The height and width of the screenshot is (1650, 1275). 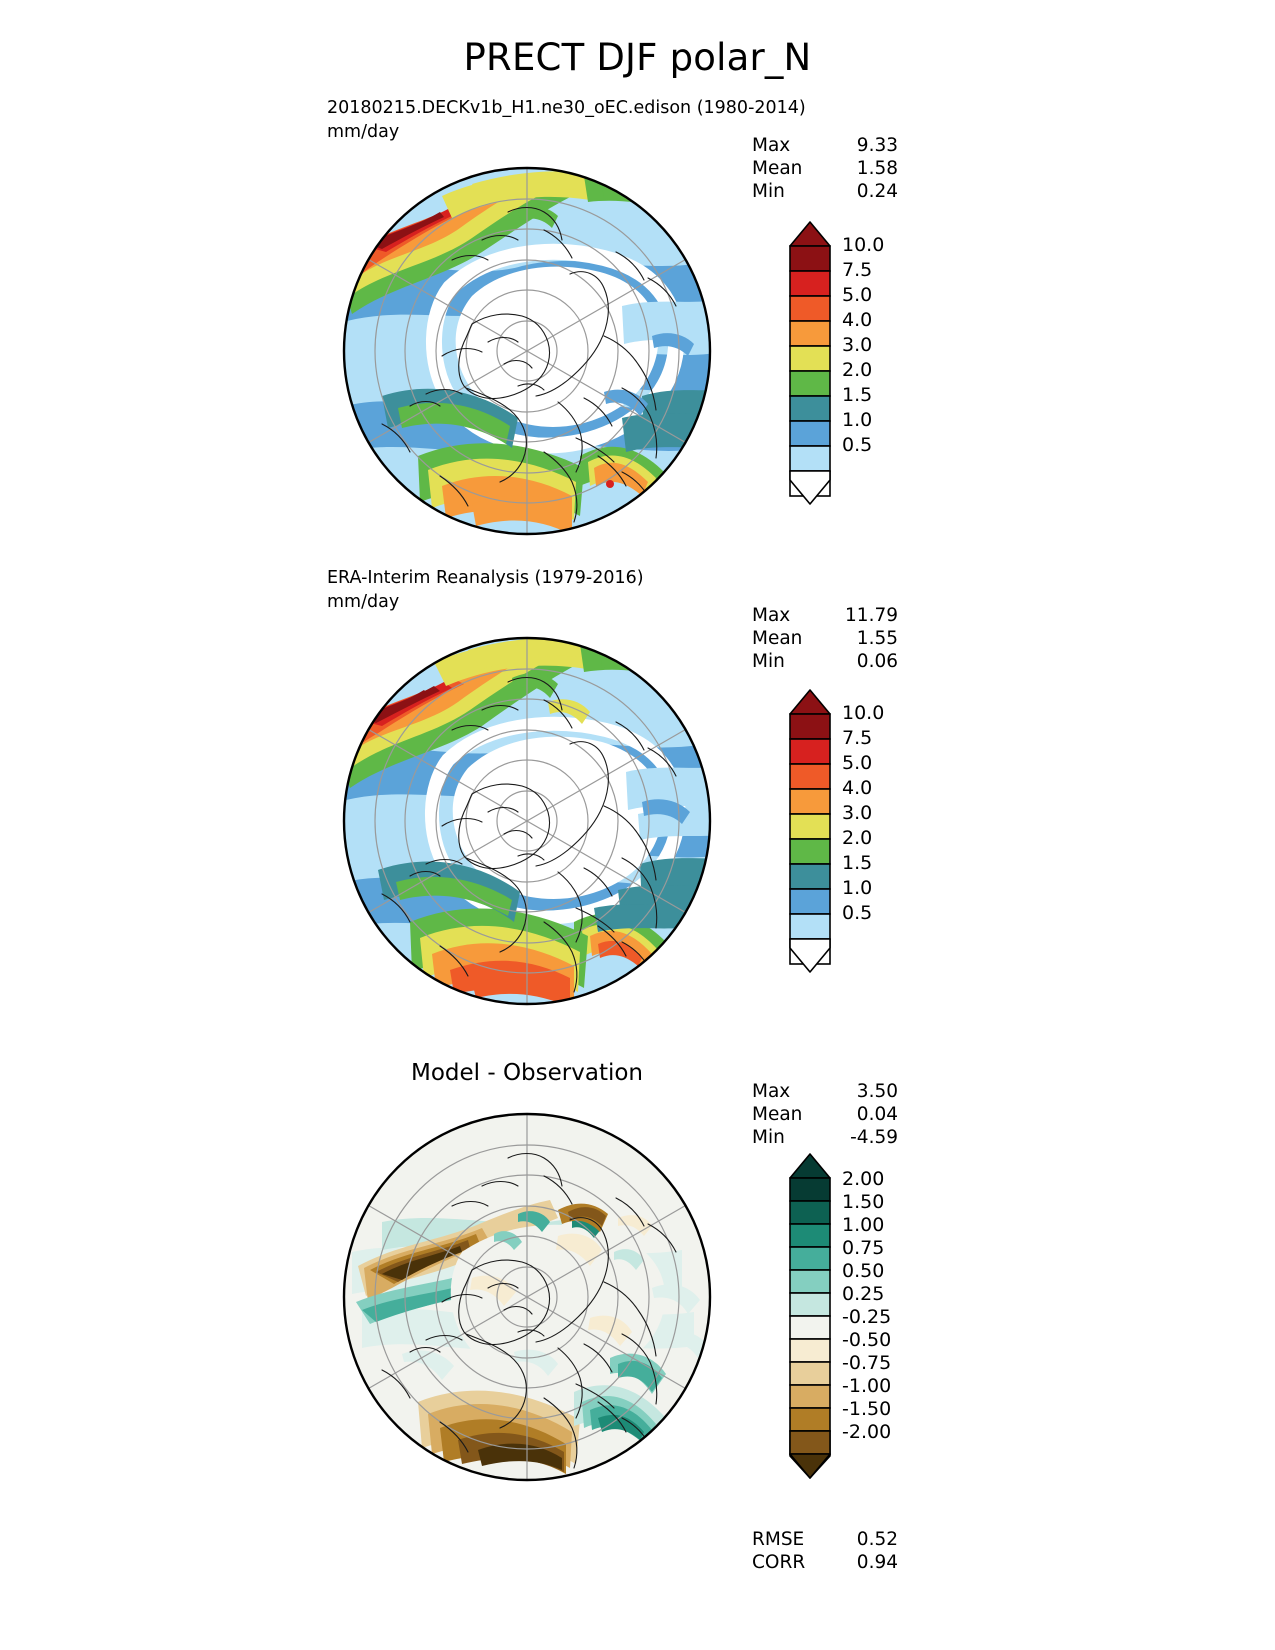 I want to click on colorbar-svg-model, so click(x=810, y=363).